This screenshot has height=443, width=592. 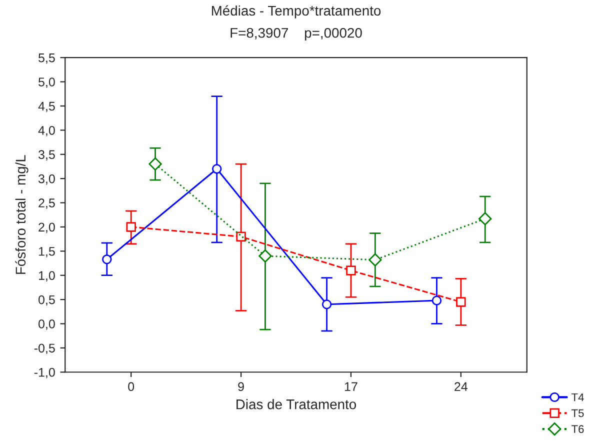 I want to click on y-tick-label: 2,5, so click(x=46, y=203).